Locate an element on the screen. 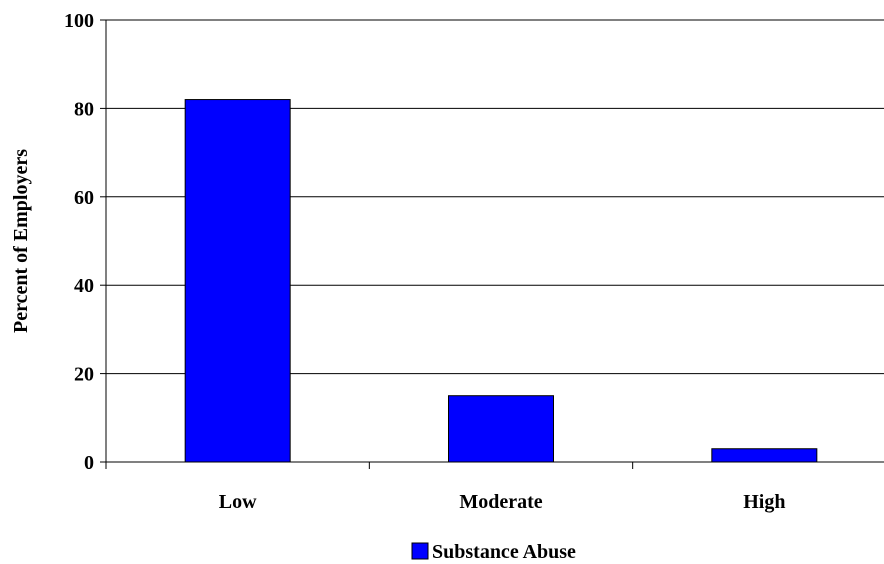 The height and width of the screenshot is (564, 884). bar-moderate is located at coordinates (501, 429).